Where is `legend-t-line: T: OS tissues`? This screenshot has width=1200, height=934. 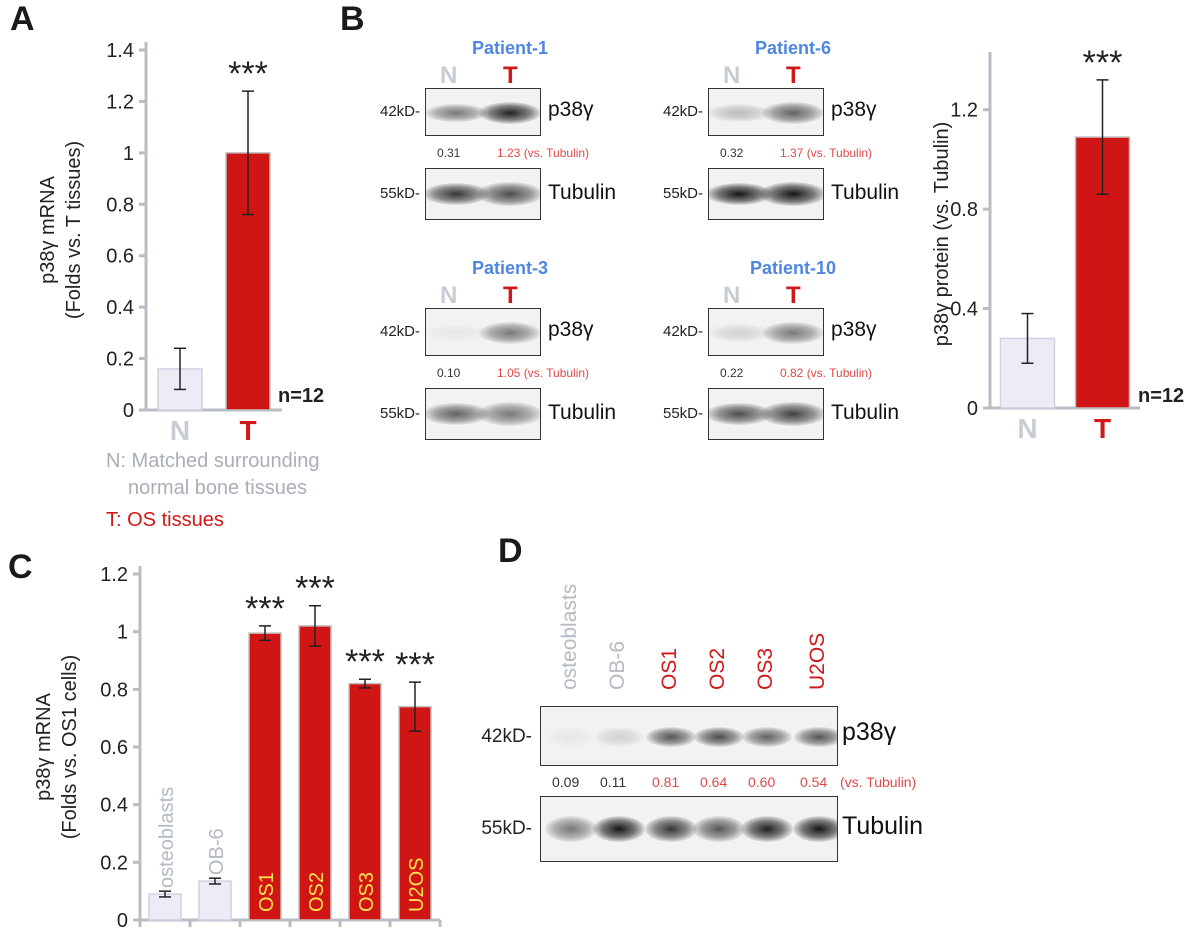
legend-t-line: T: OS tissues is located at coordinates (165, 520).